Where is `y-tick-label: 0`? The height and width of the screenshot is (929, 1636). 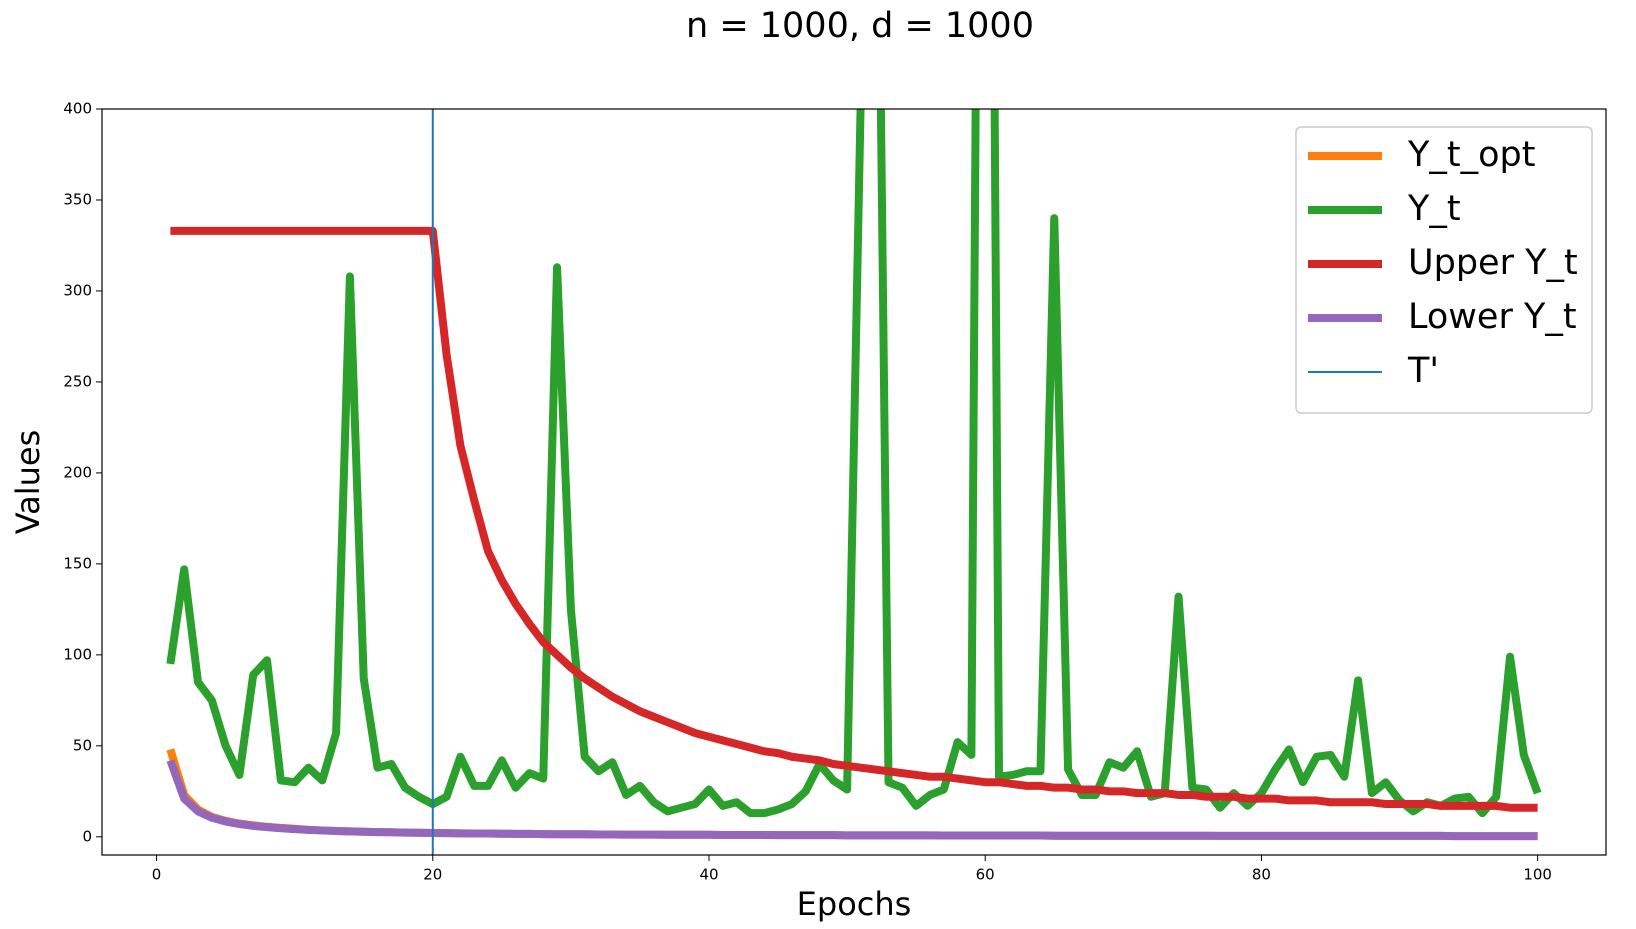 y-tick-label: 0 is located at coordinates (87, 836).